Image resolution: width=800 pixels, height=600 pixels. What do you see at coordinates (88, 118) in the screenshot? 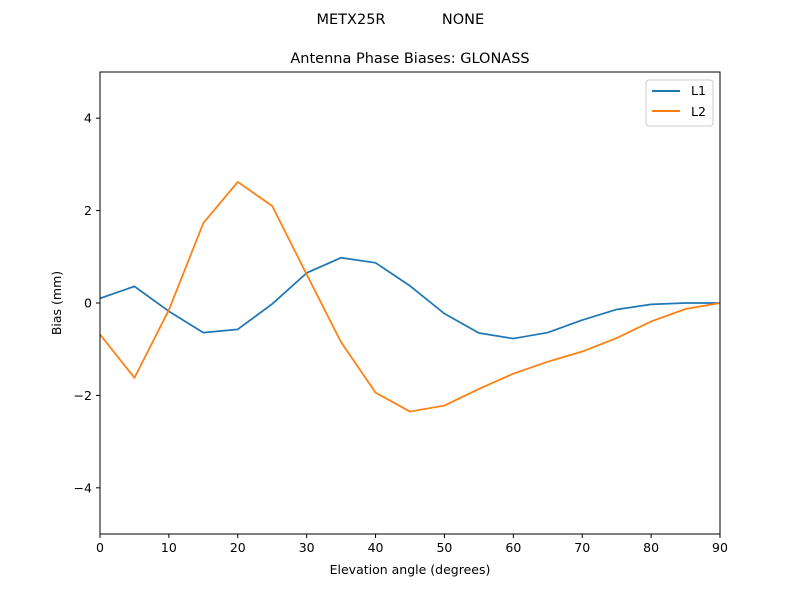
I see `y-tick-label: 4` at bounding box center [88, 118].